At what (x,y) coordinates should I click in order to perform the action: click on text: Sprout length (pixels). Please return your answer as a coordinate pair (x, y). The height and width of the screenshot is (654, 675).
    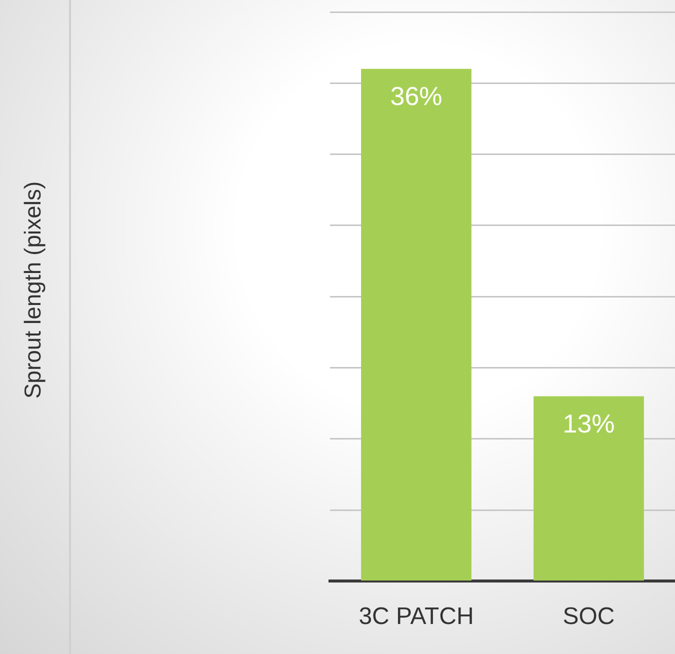
    Looking at the image, I should click on (33, 290).